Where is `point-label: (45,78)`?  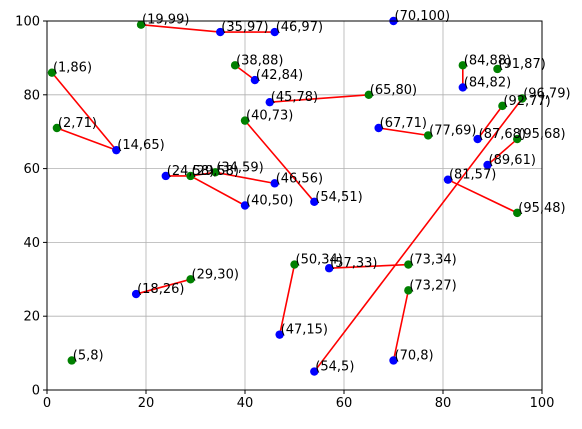
point-label: (45,78) is located at coordinates (294, 97).